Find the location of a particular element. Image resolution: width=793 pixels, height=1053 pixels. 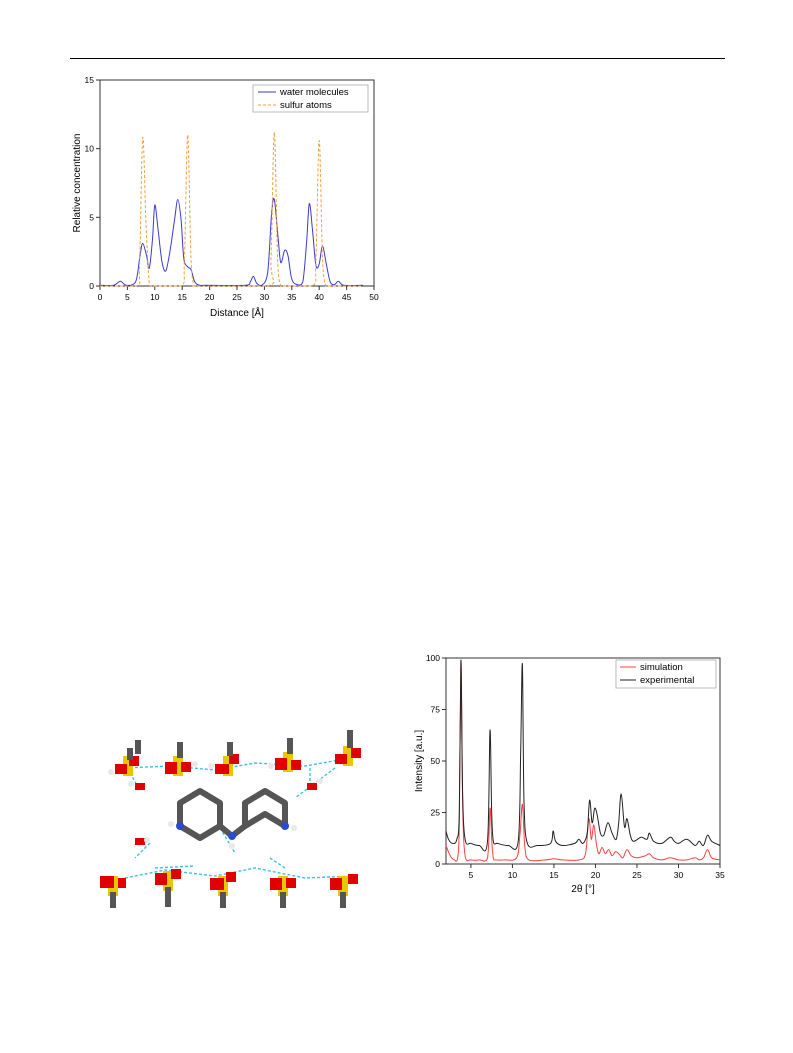

x-tick-label: 50 is located at coordinates (374, 297).